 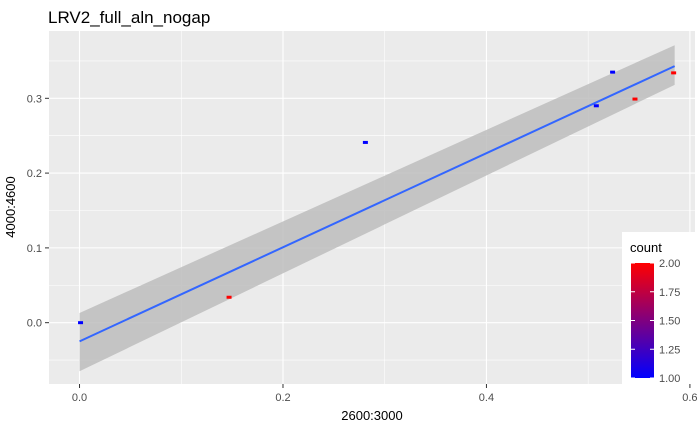 I want to click on y-axis-label: 4000:4600, so click(x=10, y=206).